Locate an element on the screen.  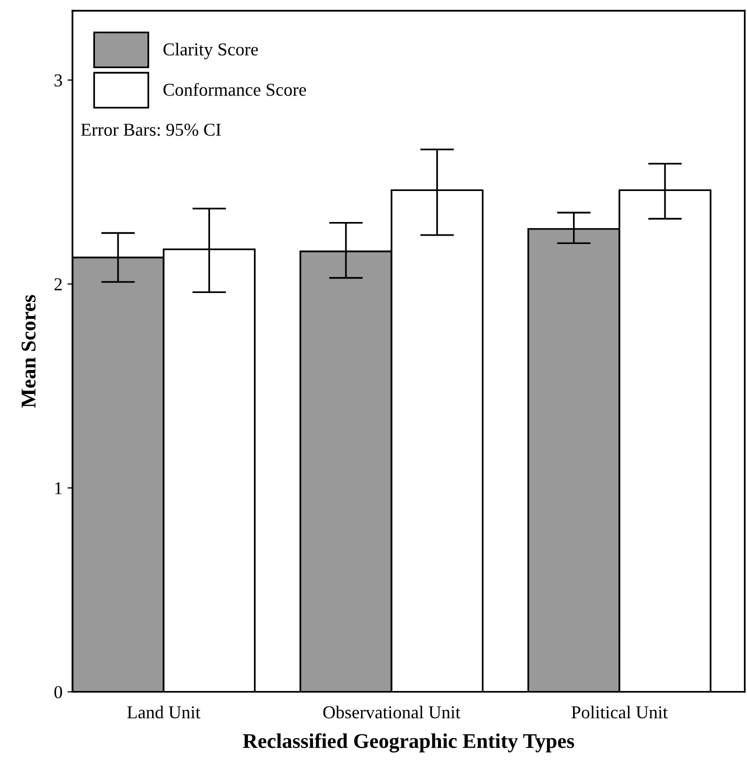
y-axis-title: Mean Scores is located at coordinates (29, 351).